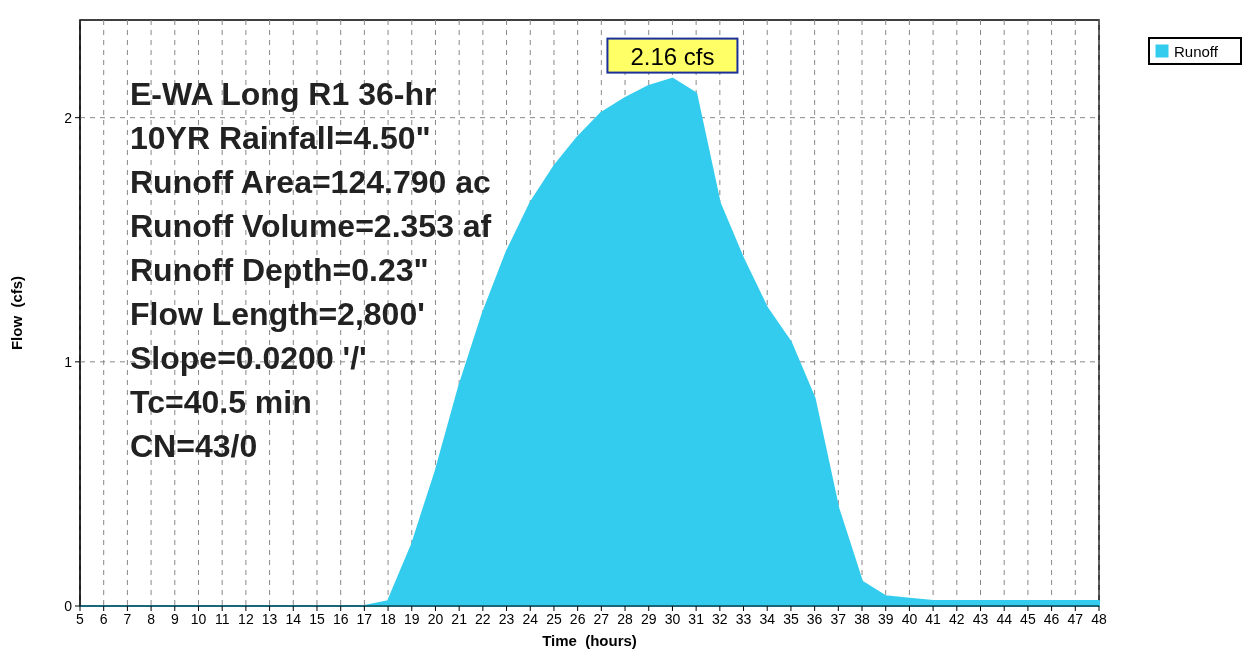  Describe the element at coordinates (317, 619) in the screenshot. I see `x-tick-label: 15` at that location.